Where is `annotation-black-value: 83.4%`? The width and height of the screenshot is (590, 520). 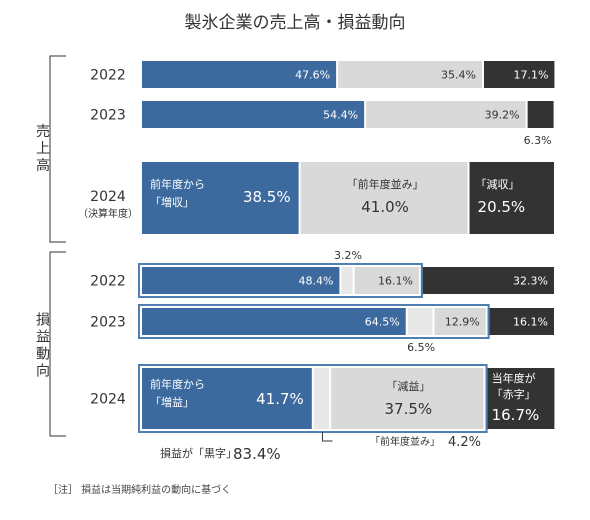
annotation-black-value: 83.4% is located at coordinates (257, 454).